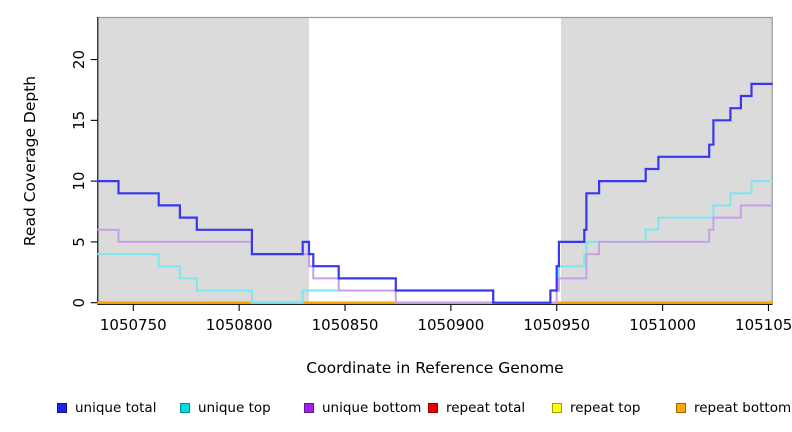 Image resolution: width=792 pixels, height=432 pixels. Describe the element at coordinates (372, 408) in the screenshot. I see `legend-label: unique bottom` at that location.